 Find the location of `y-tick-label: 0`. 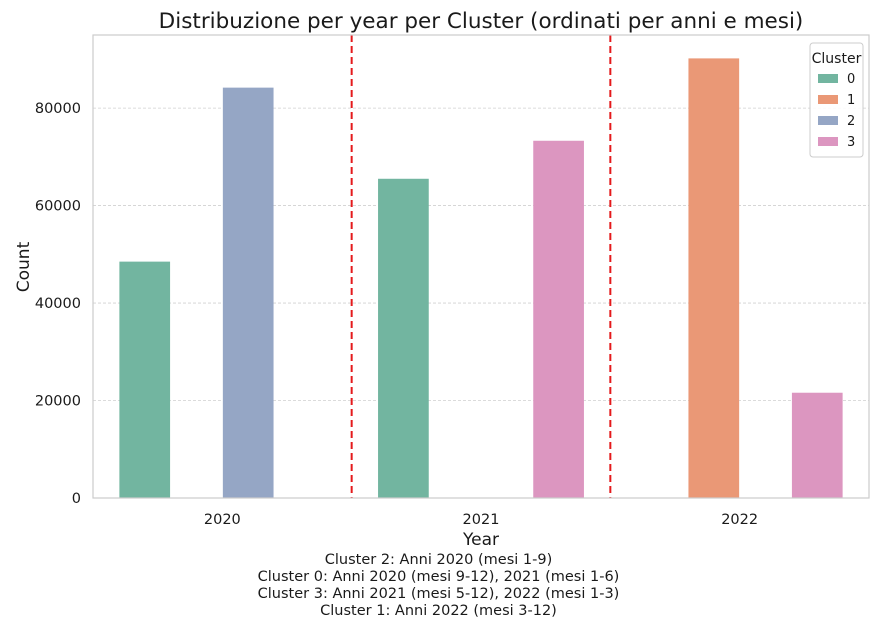

y-tick-label: 0 is located at coordinates (76, 499).